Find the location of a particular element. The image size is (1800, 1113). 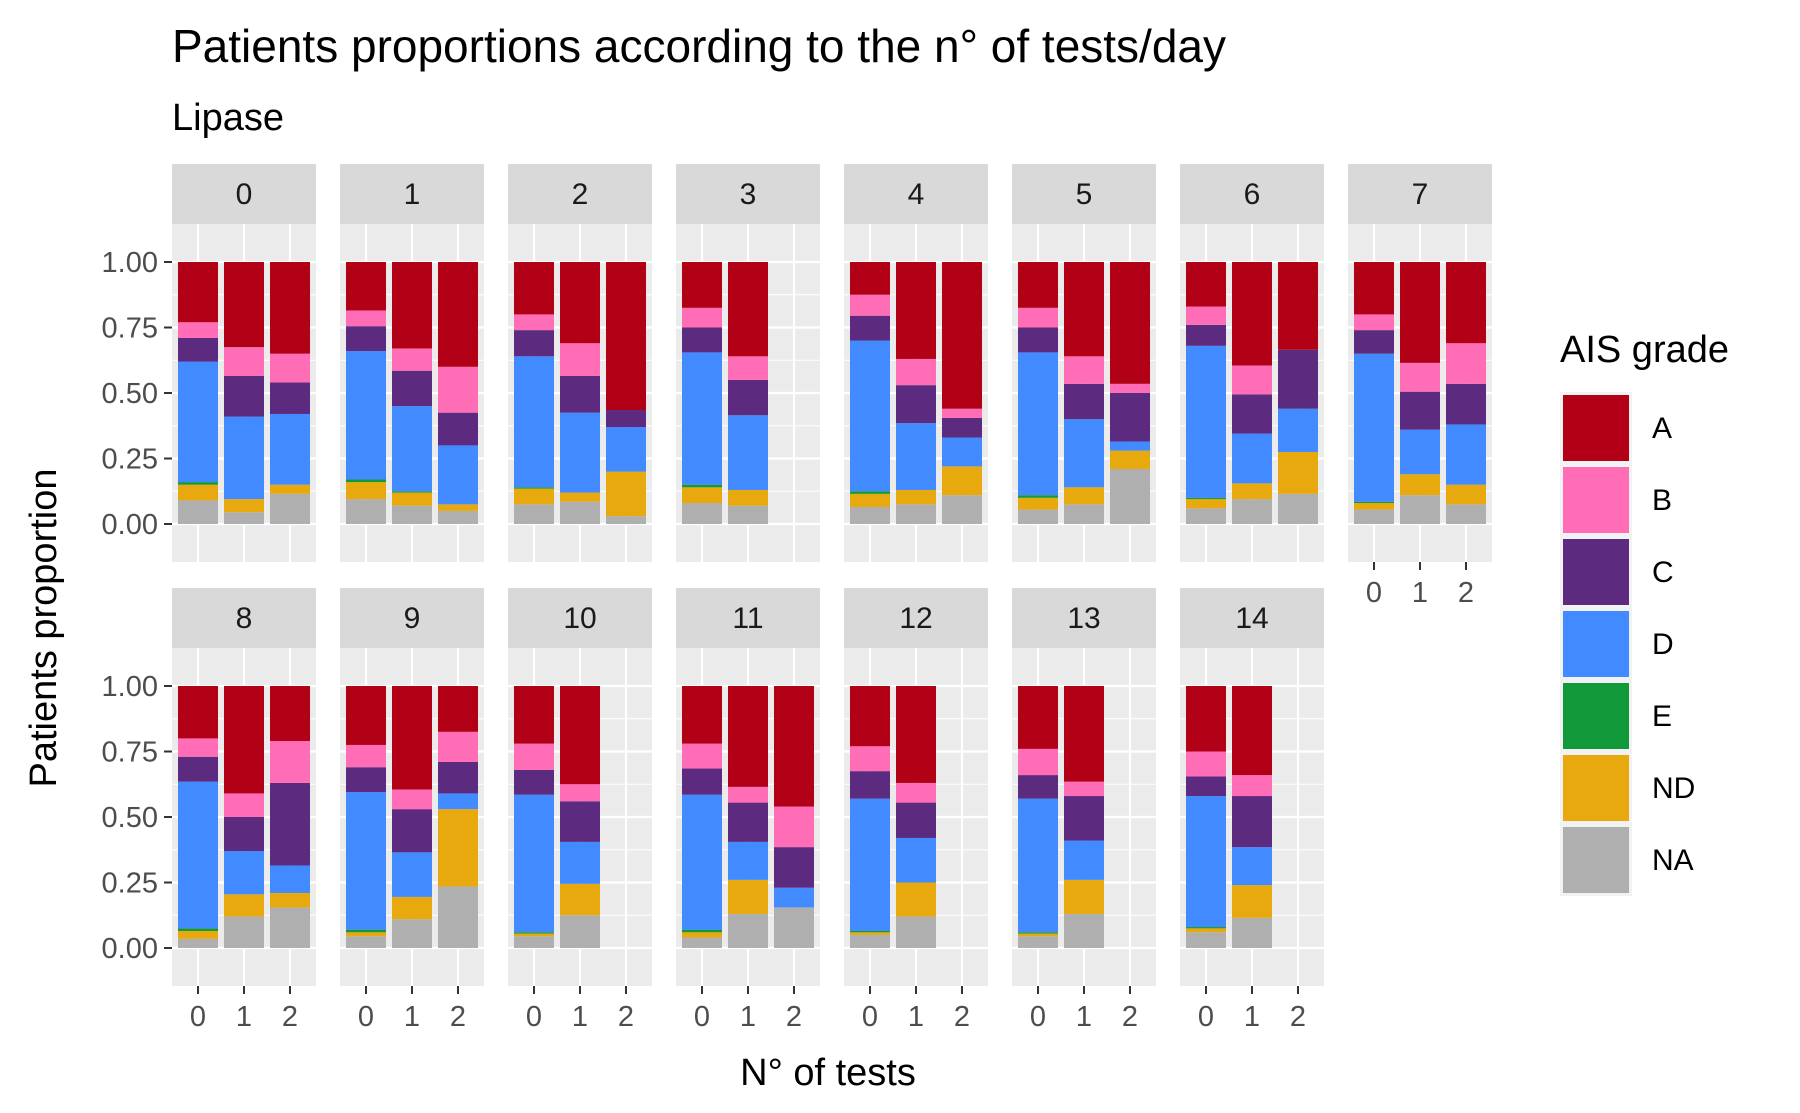

facet-strip-label: 12 is located at coordinates (915, 618).